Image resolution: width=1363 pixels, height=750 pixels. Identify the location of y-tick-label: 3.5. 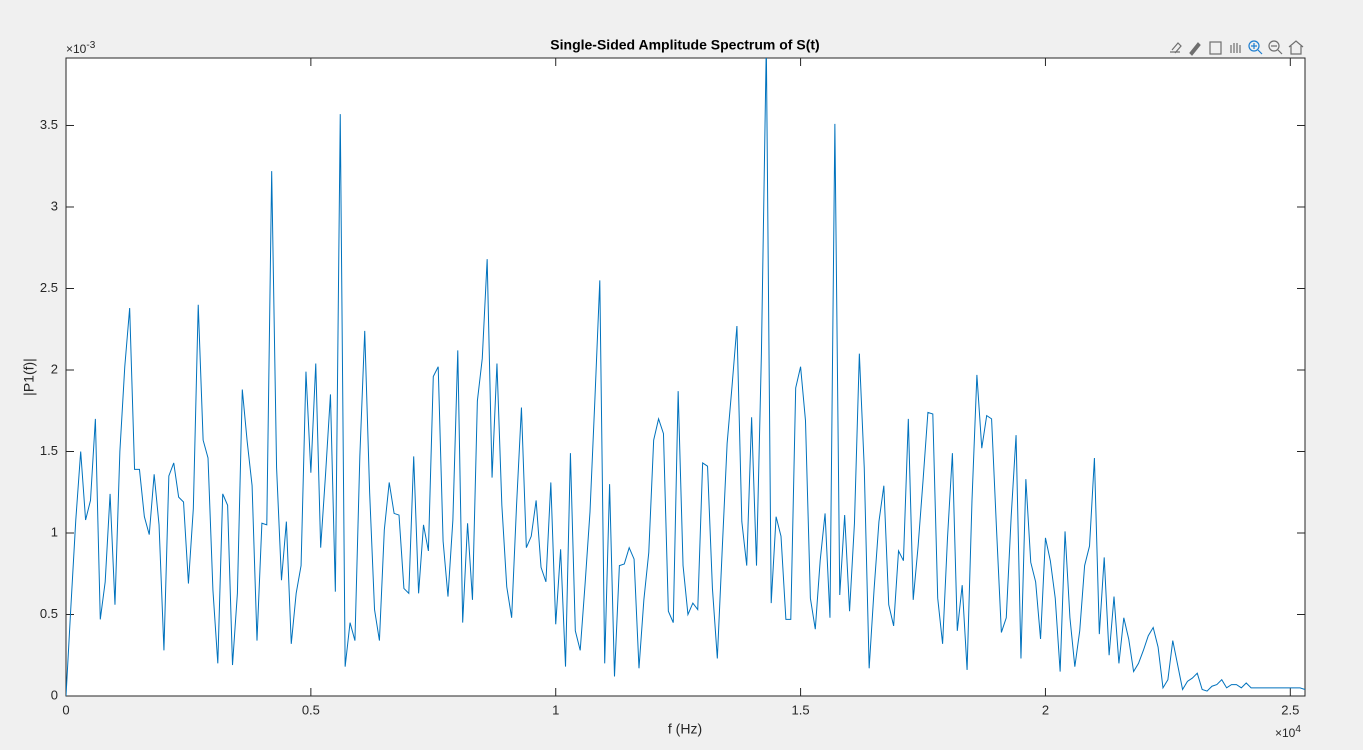
(49, 124).